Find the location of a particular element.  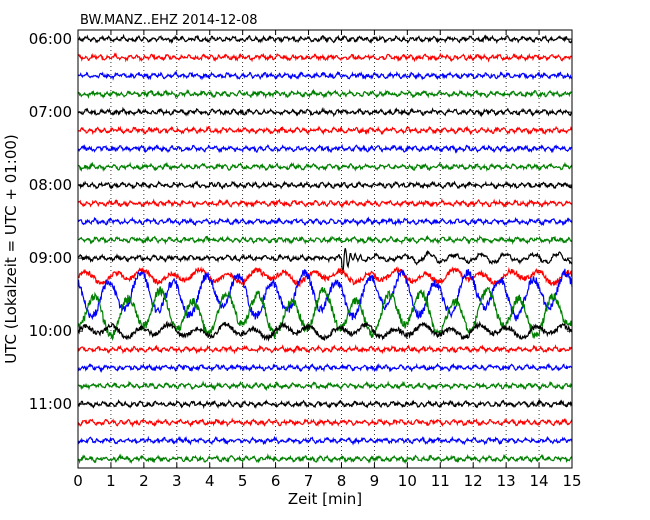

x-tick-label: 6 is located at coordinates (276, 481).